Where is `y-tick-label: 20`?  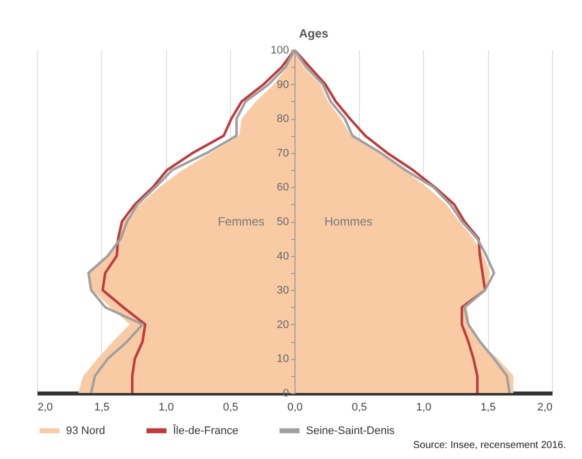
y-tick-label: 20 is located at coordinates (282, 324).